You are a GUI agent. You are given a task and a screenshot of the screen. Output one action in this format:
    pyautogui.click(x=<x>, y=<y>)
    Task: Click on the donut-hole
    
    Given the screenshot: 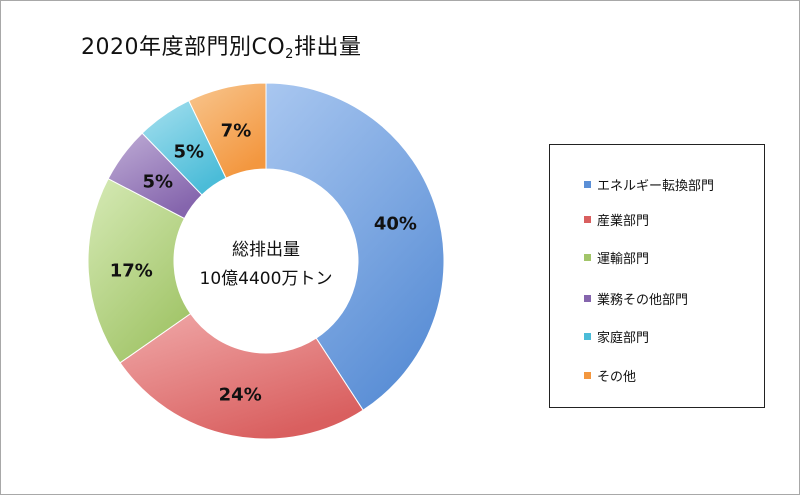 What is the action you would take?
    pyautogui.click(x=266, y=261)
    